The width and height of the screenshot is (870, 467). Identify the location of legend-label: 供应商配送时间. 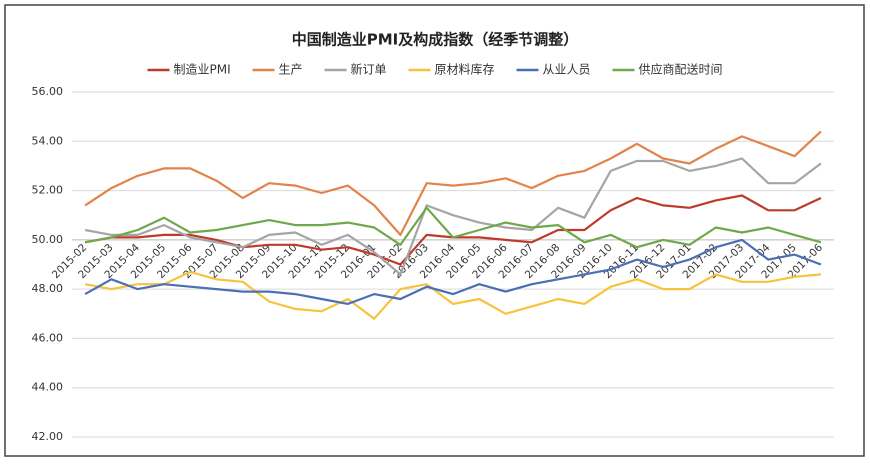
(681, 69).